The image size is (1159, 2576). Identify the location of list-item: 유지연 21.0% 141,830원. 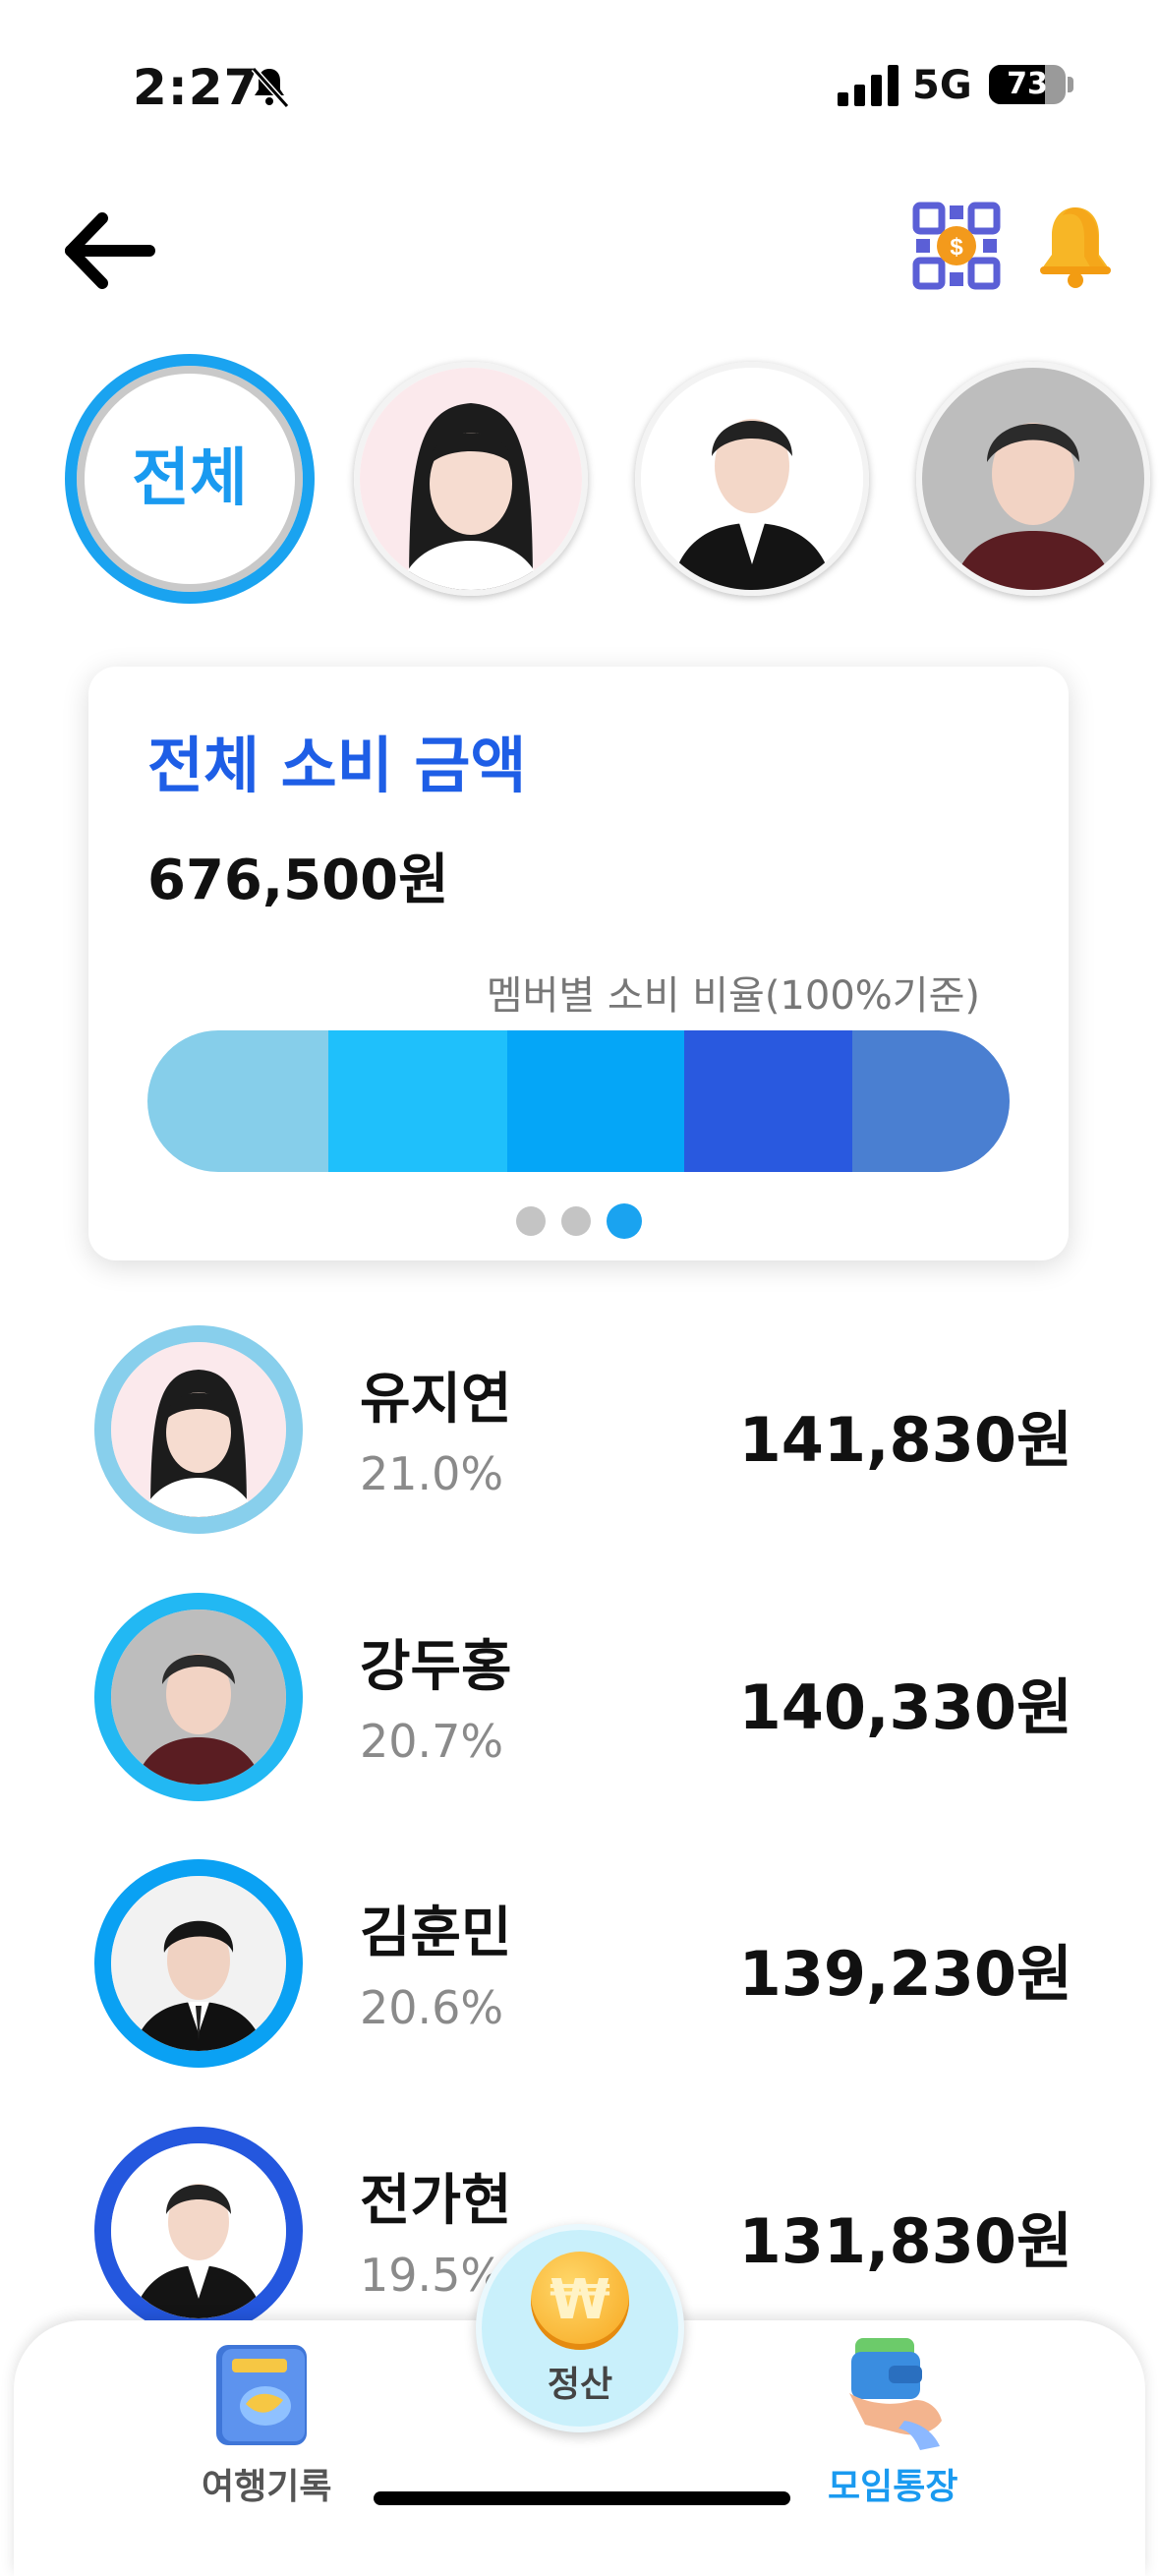
(580, 1433).